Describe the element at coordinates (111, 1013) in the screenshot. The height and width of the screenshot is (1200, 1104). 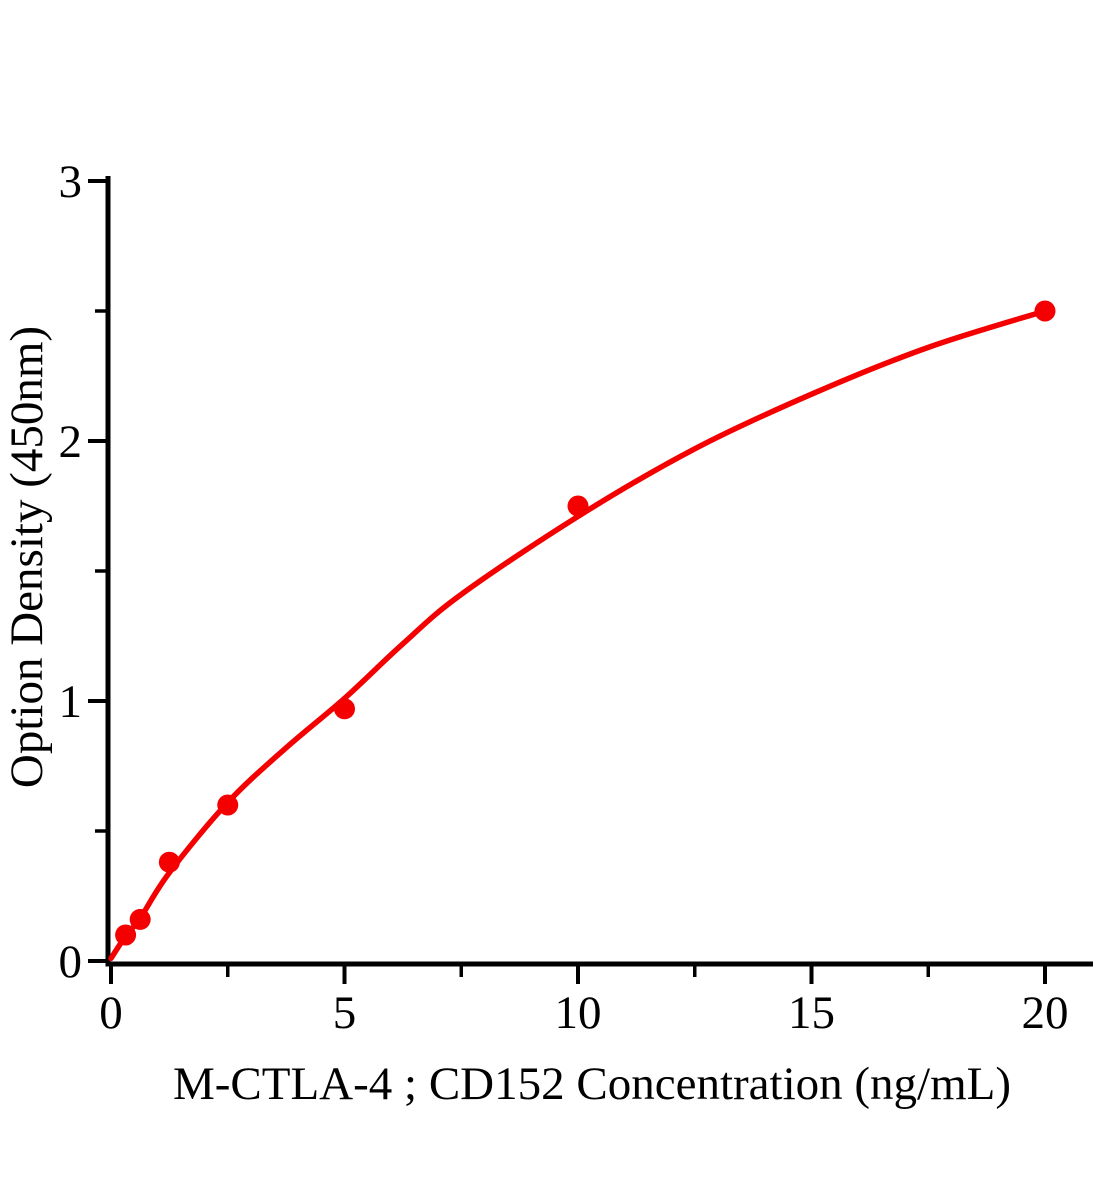
I see `x-axis-tick-label: 0` at that location.